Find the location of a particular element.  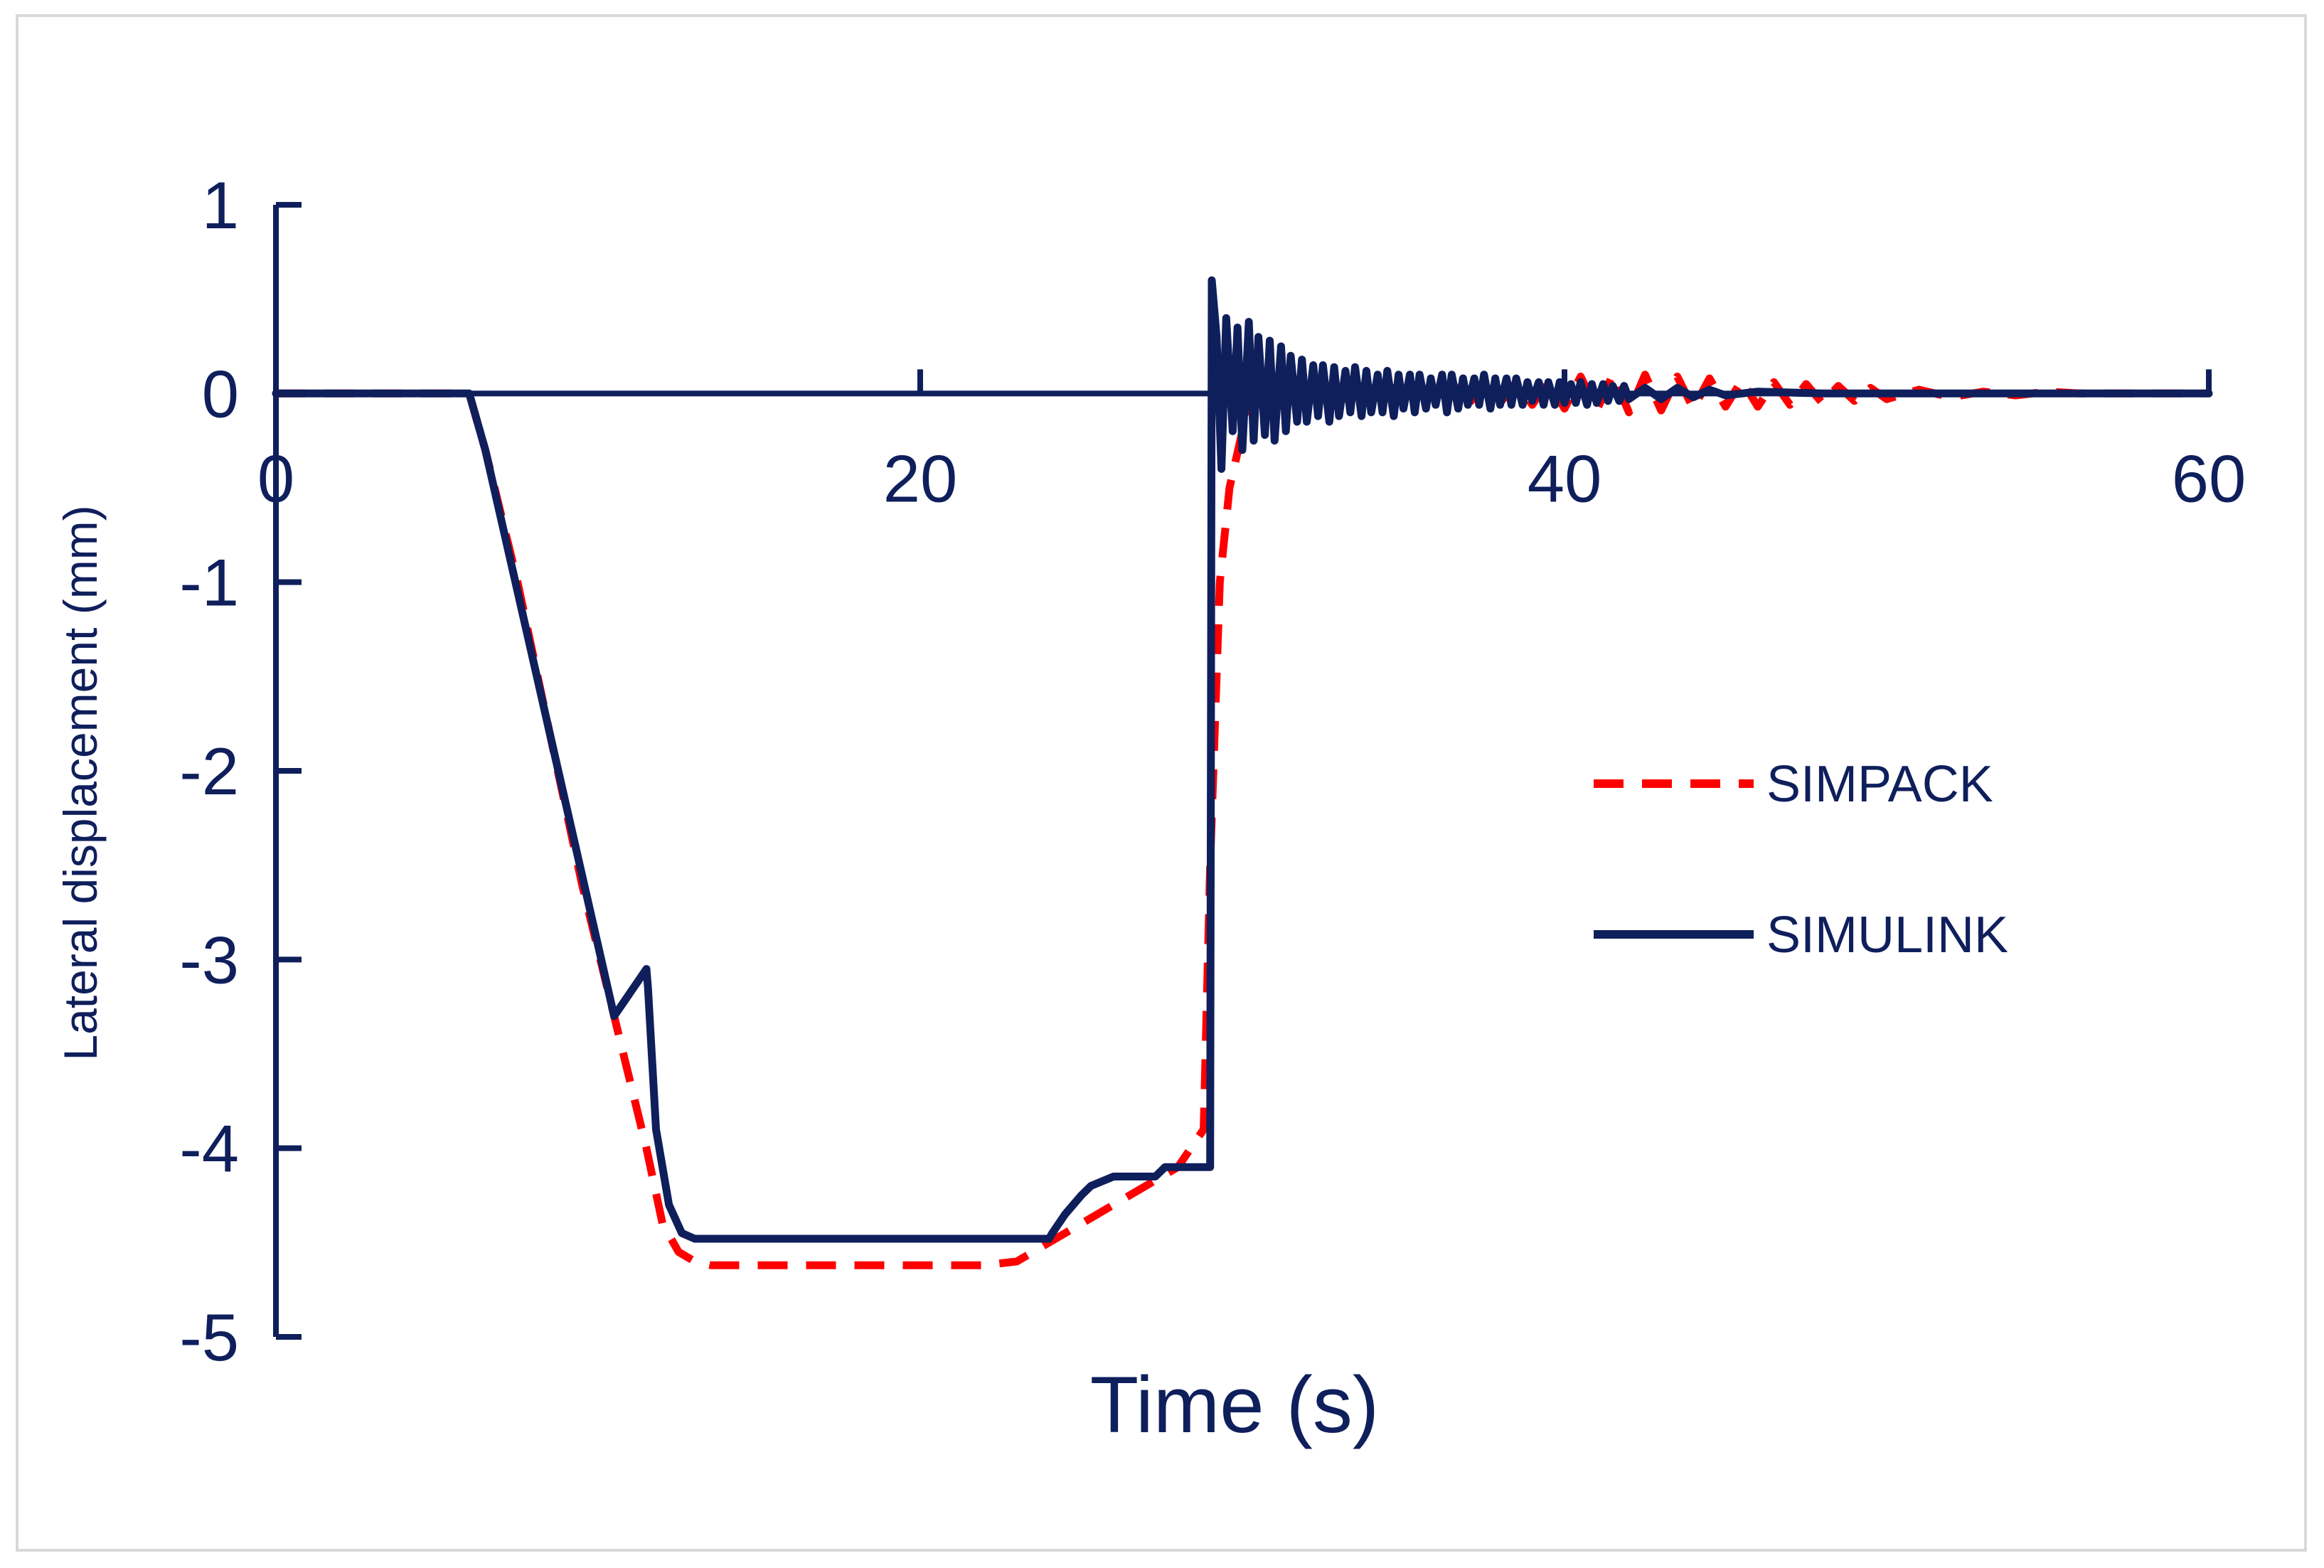

legend: SIMPACK SIMULINK is located at coordinates (1801, 860).